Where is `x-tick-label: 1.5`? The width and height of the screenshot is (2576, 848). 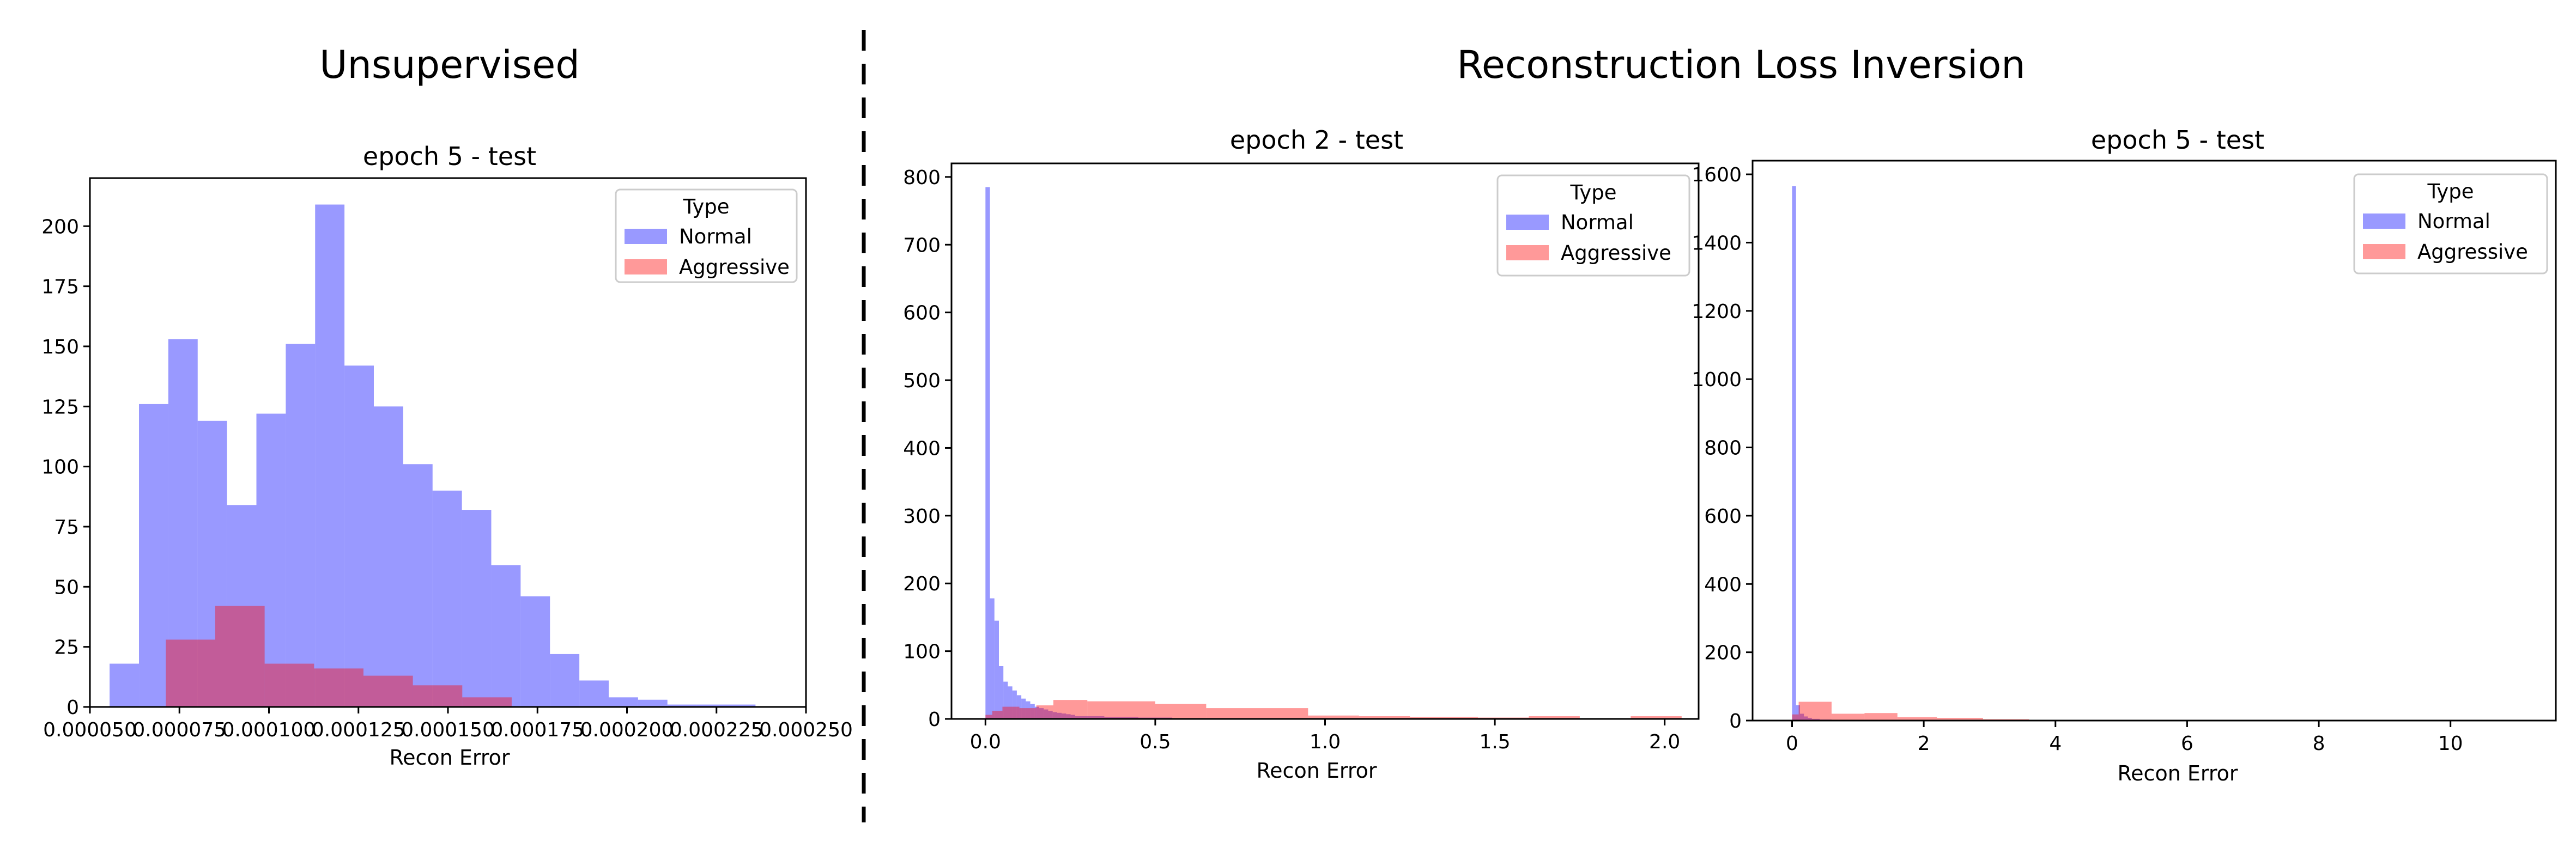
x-tick-label: 1.5 is located at coordinates (1495, 742).